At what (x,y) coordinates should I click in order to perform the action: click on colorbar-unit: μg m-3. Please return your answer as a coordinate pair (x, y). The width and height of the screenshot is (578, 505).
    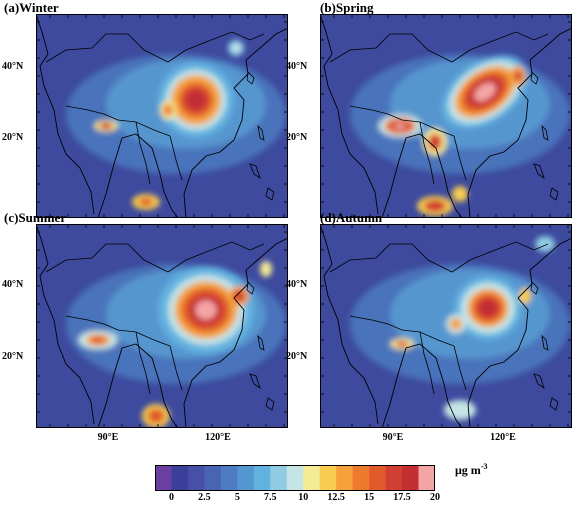
    Looking at the image, I should click on (471, 470).